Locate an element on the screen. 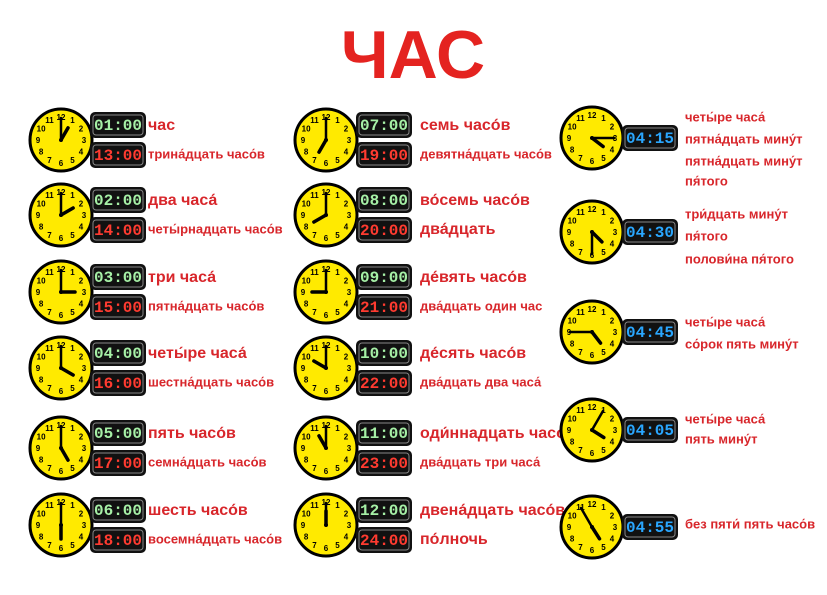 Image resolution: width=827 pixels, height=595 pixels. digital-time: 08:00 is located at coordinates (384, 201).